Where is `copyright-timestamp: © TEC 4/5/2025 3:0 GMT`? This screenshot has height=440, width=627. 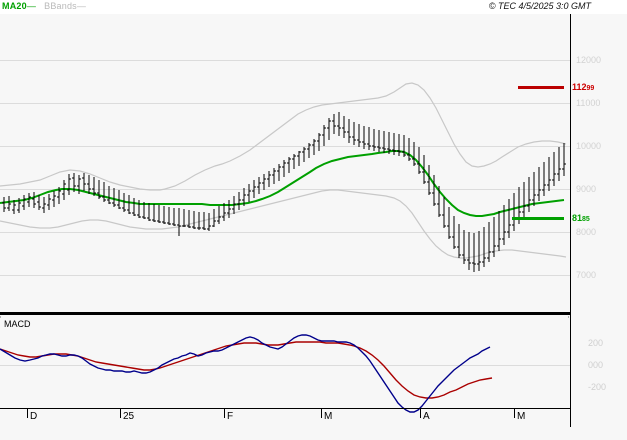
copyright-timestamp: © TEC 4/5/2025 3:0 GMT is located at coordinates (539, 6).